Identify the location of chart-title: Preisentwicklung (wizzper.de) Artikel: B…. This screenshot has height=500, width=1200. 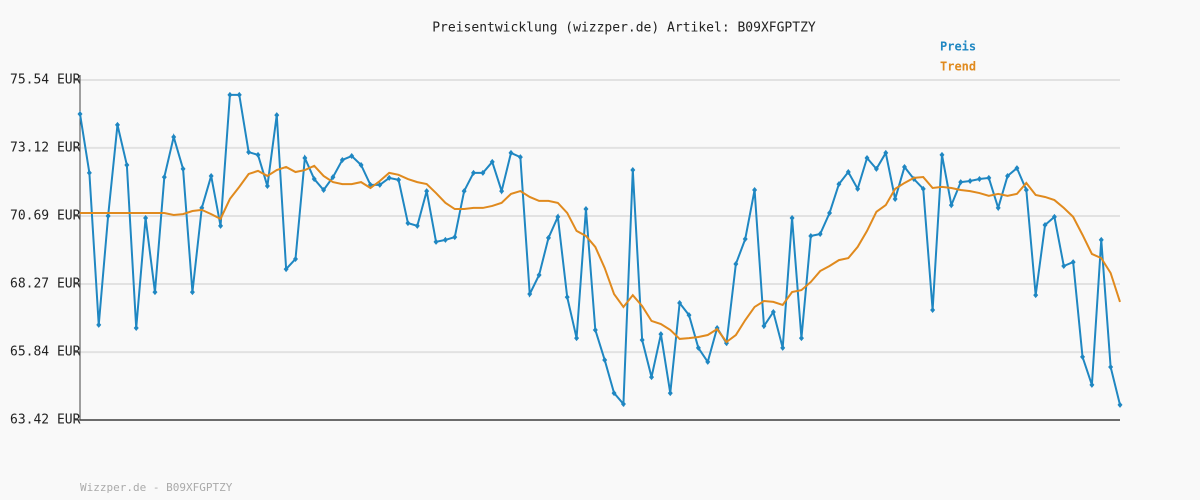
(624, 28).